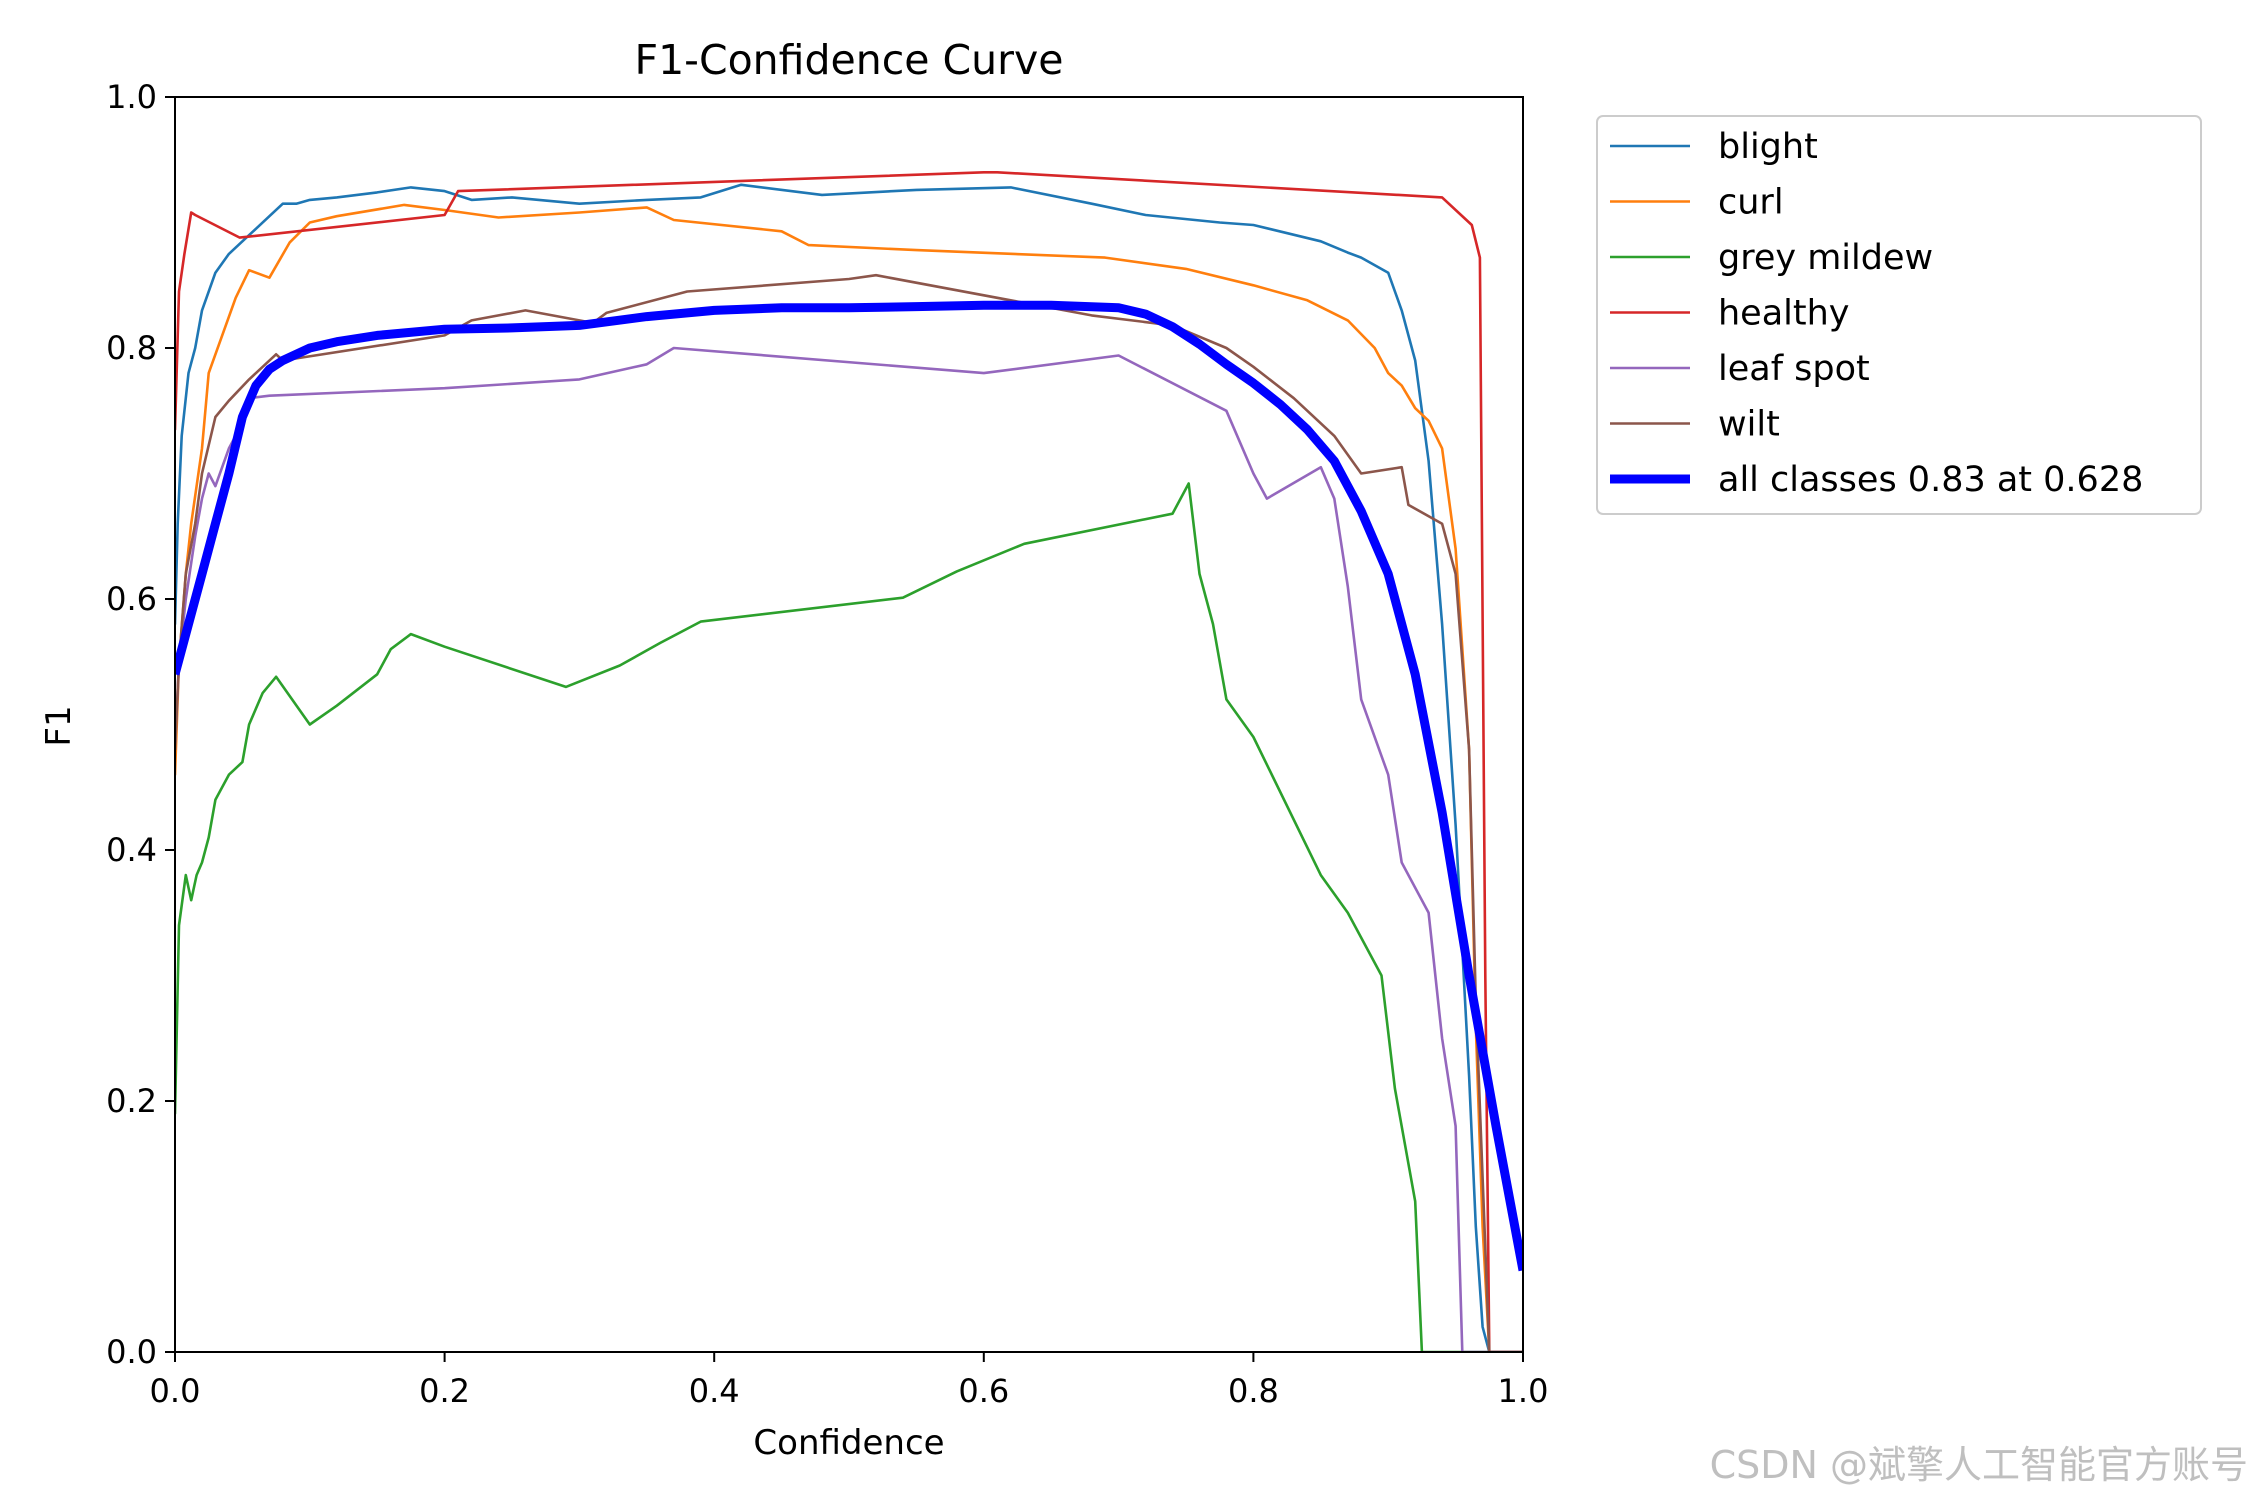 This screenshot has height=1500, width=2250. What do you see at coordinates (444, 1391) in the screenshot?
I see `x-tick-label: 0.2` at bounding box center [444, 1391].